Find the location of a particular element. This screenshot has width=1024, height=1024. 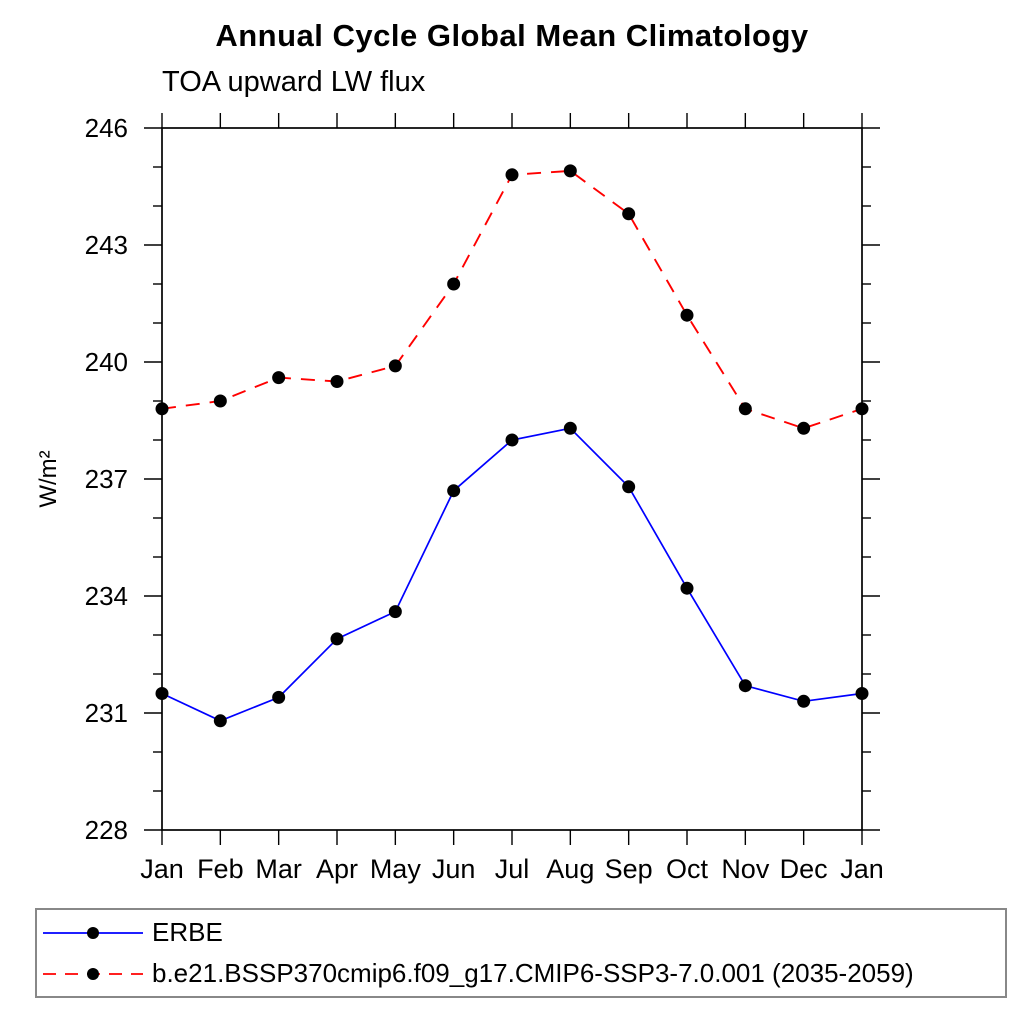

legend-item-erbe: ERBE is located at coordinates (523, 933).